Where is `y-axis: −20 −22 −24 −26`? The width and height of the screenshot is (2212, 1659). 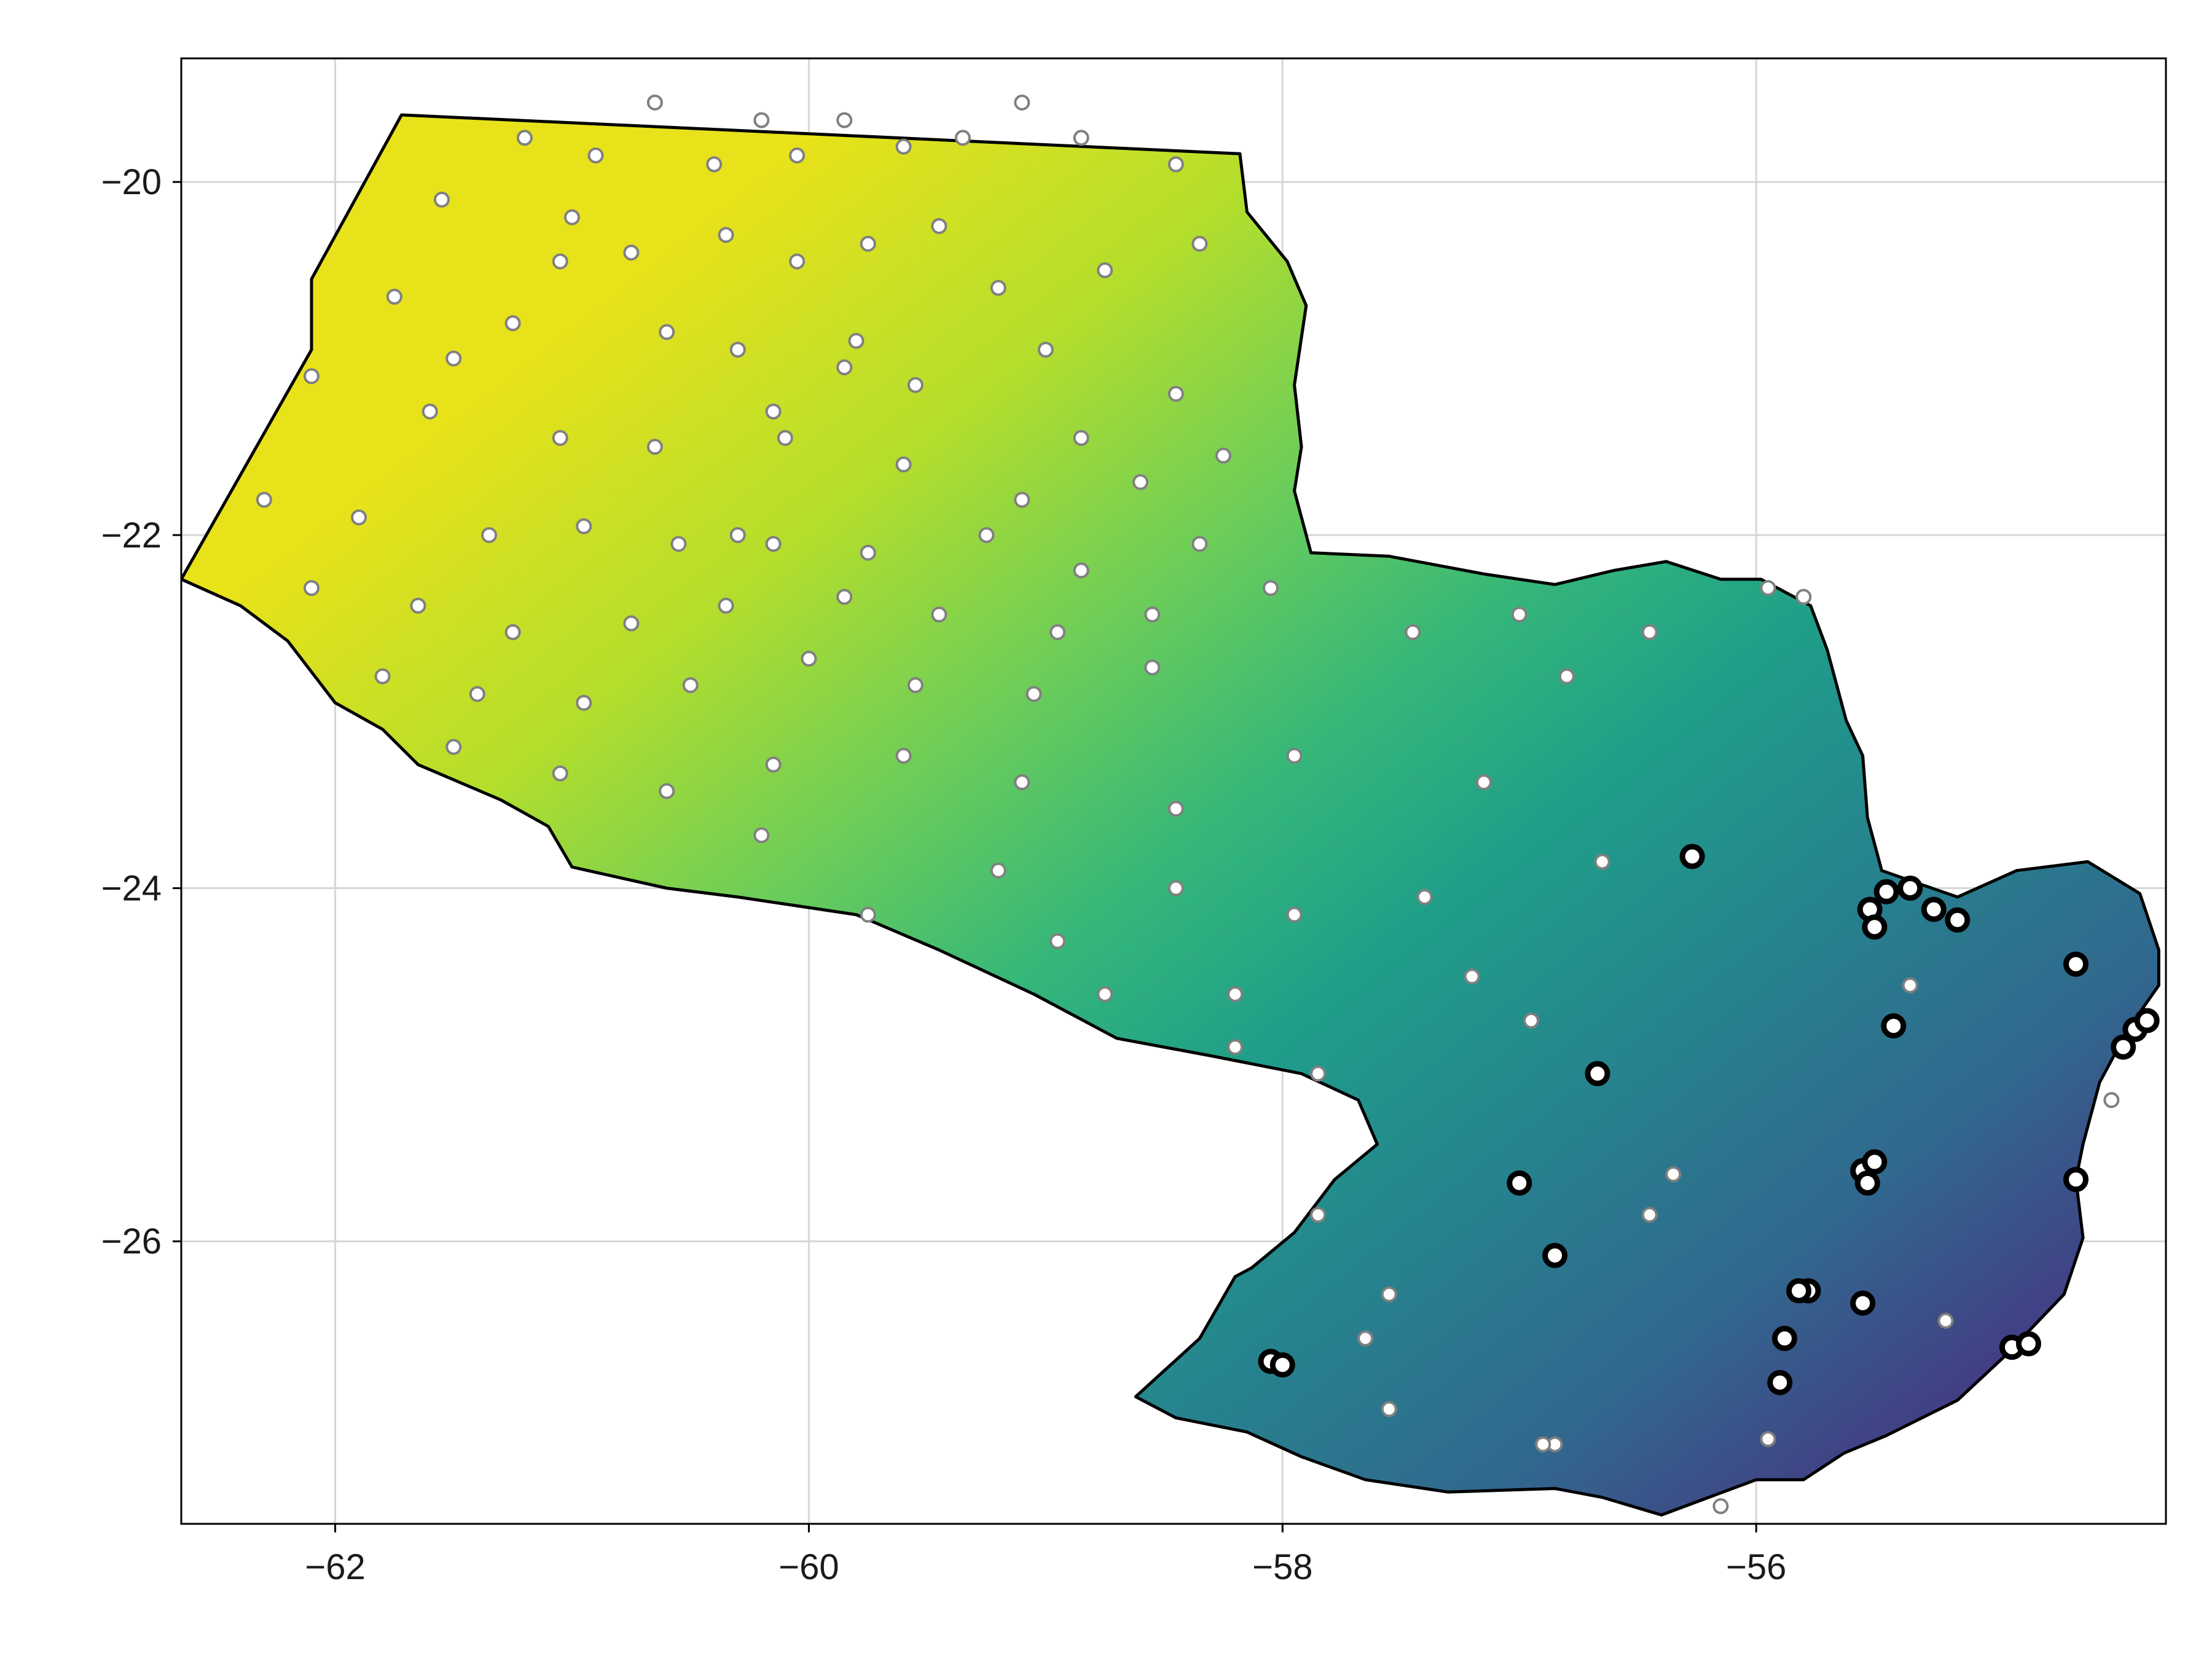 y-axis: −20 −22 −24 −26 is located at coordinates (141, 711).